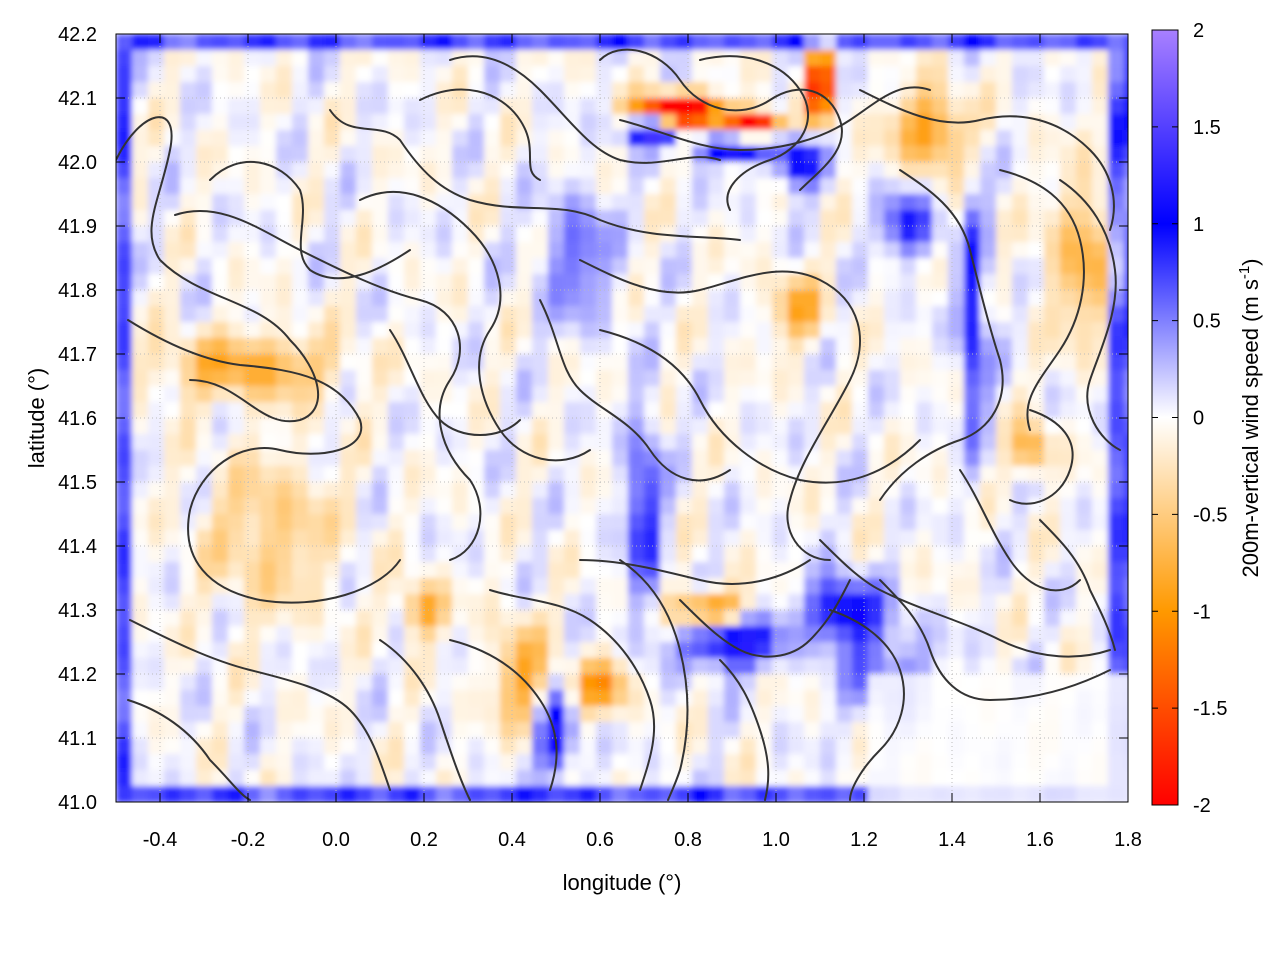  Describe the element at coordinates (1249, 417) in the screenshot. I see `colorbar-label: 200m-vertical wind speed (m s-1)` at that location.